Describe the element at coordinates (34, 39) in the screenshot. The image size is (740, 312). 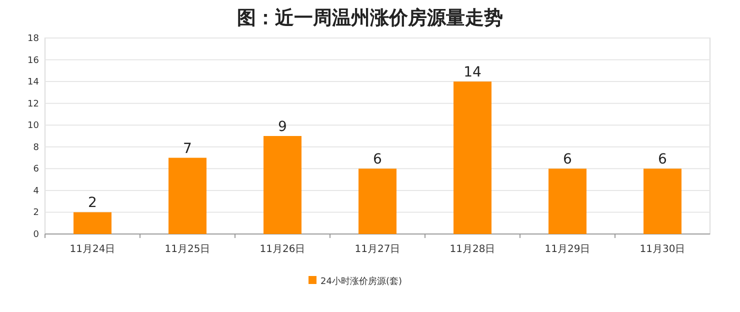
I see `y-tick-label: 18` at that location.